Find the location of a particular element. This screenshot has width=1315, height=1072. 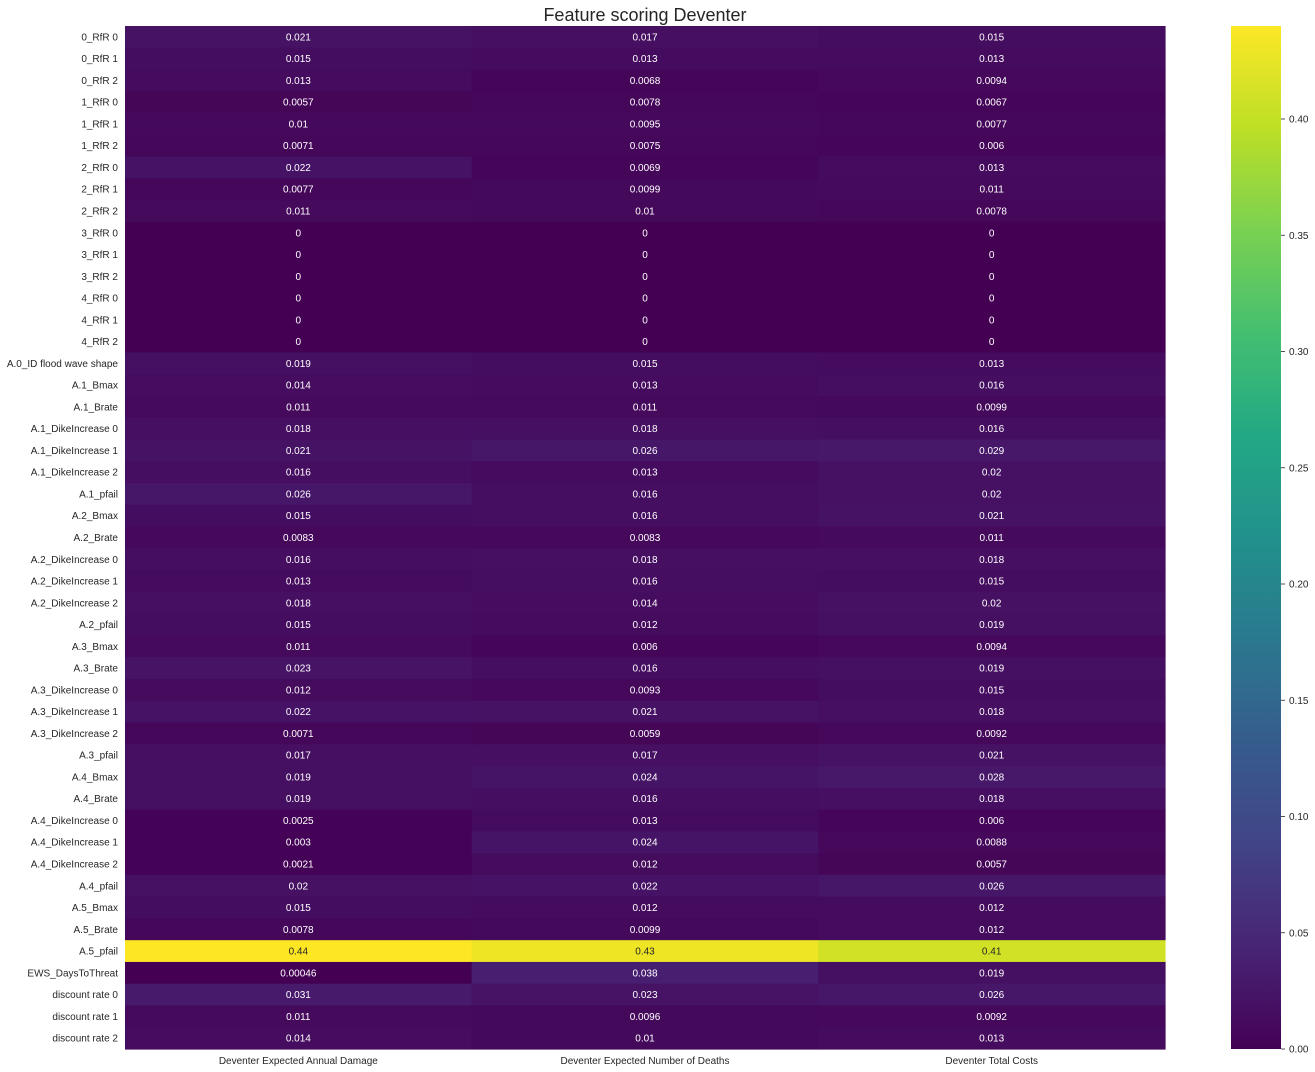

row-tick-label: A.1_DikeIncrease 1 is located at coordinates (75, 451).